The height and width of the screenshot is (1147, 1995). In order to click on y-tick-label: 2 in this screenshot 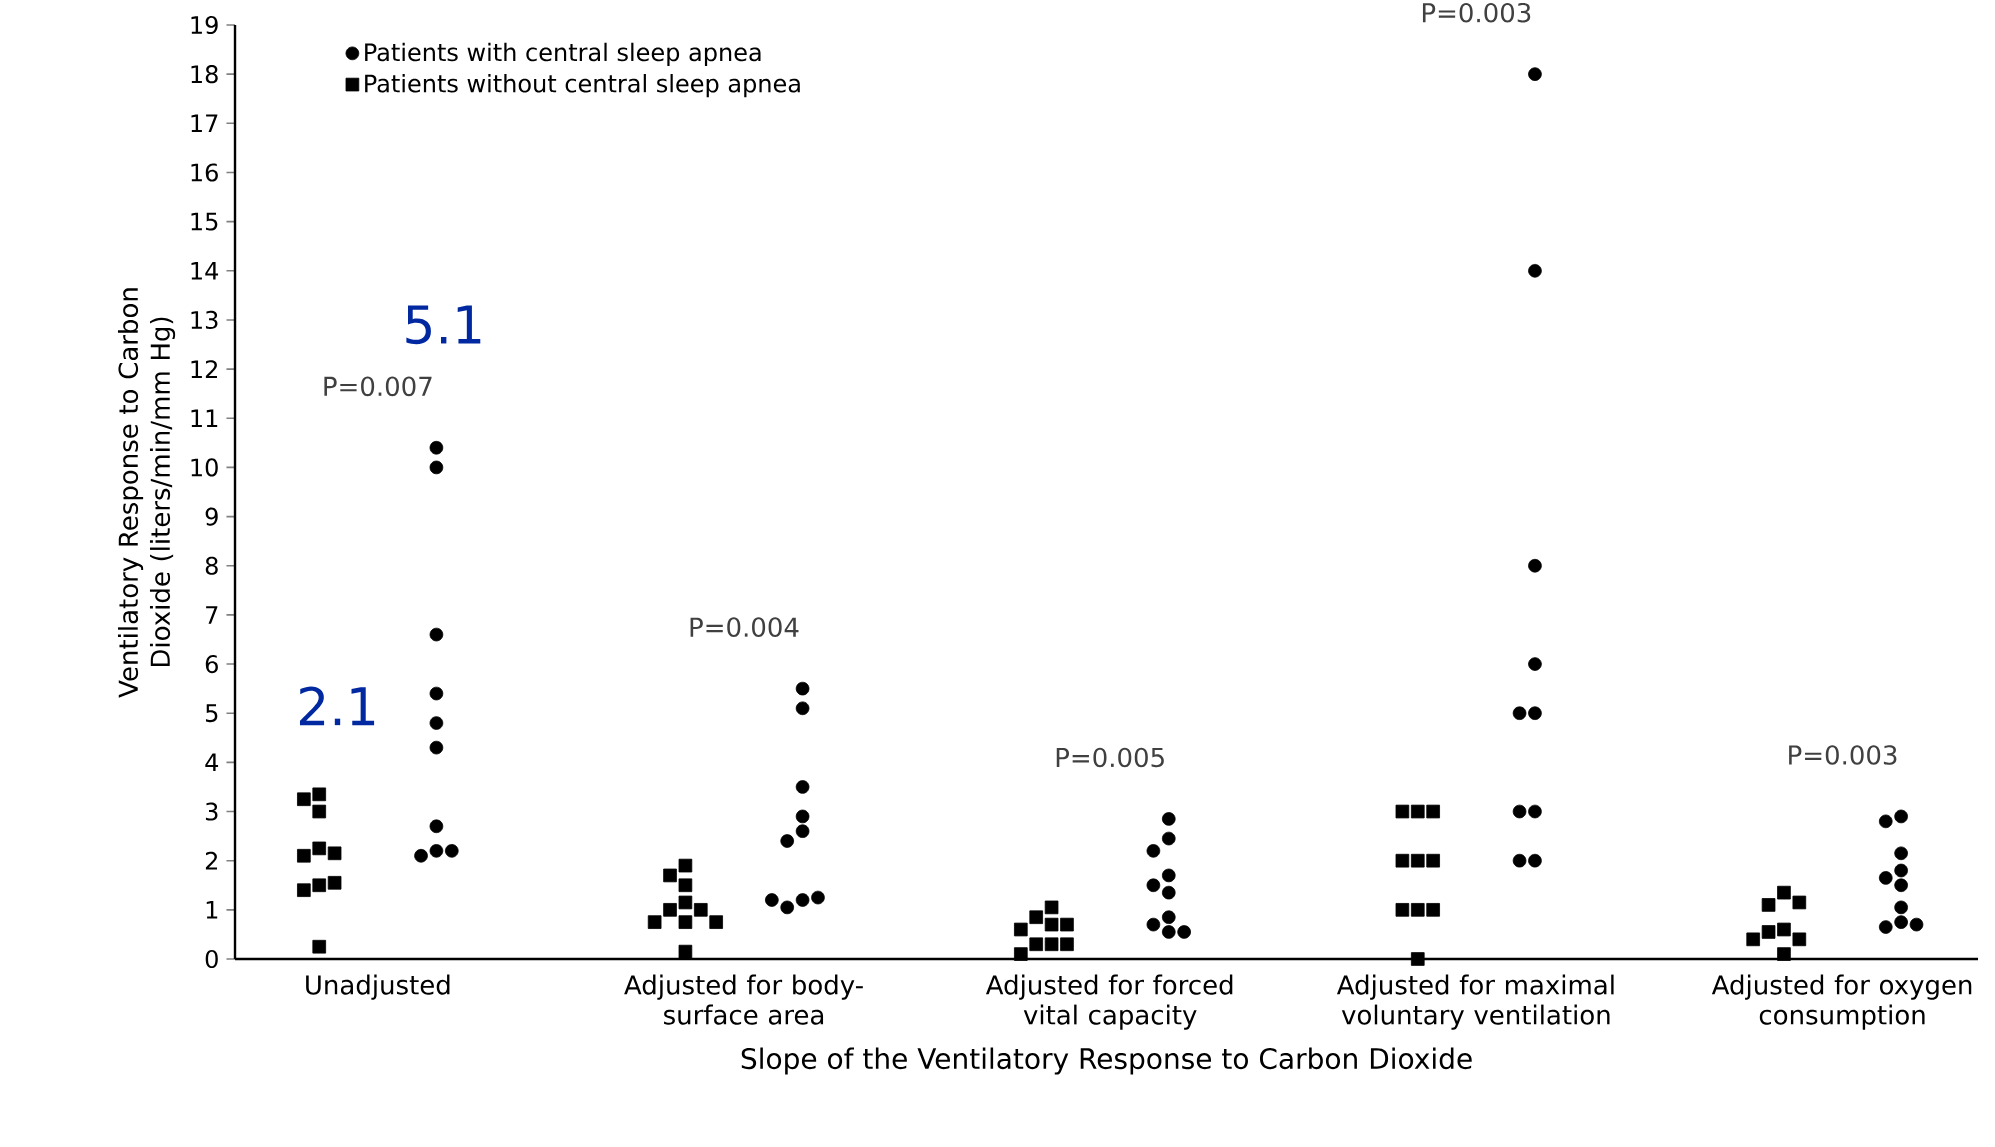, I will do `click(211, 860)`.